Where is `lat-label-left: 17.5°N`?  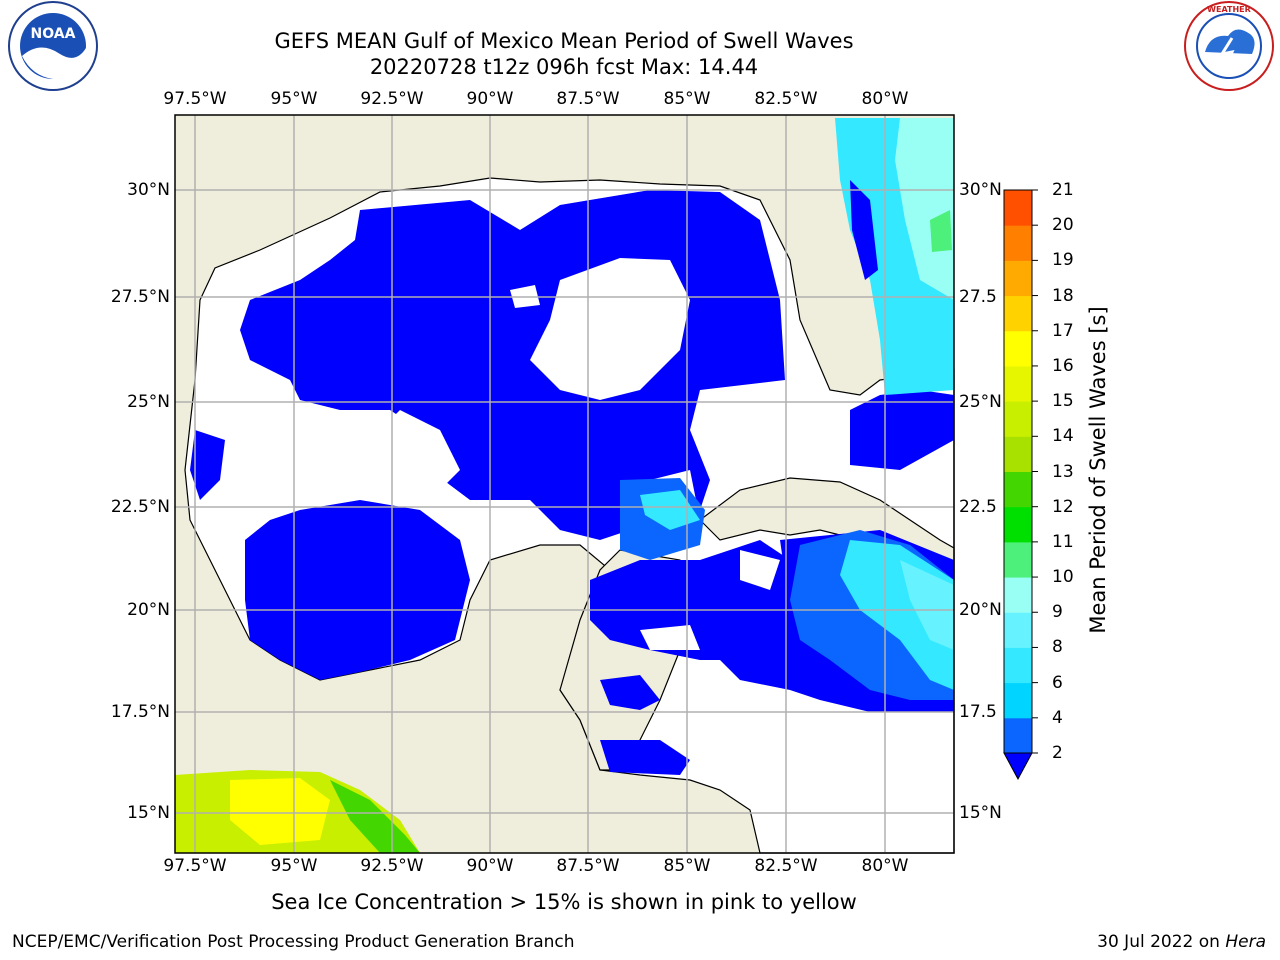 lat-label-left: 17.5°N is located at coordinates (140, 712).